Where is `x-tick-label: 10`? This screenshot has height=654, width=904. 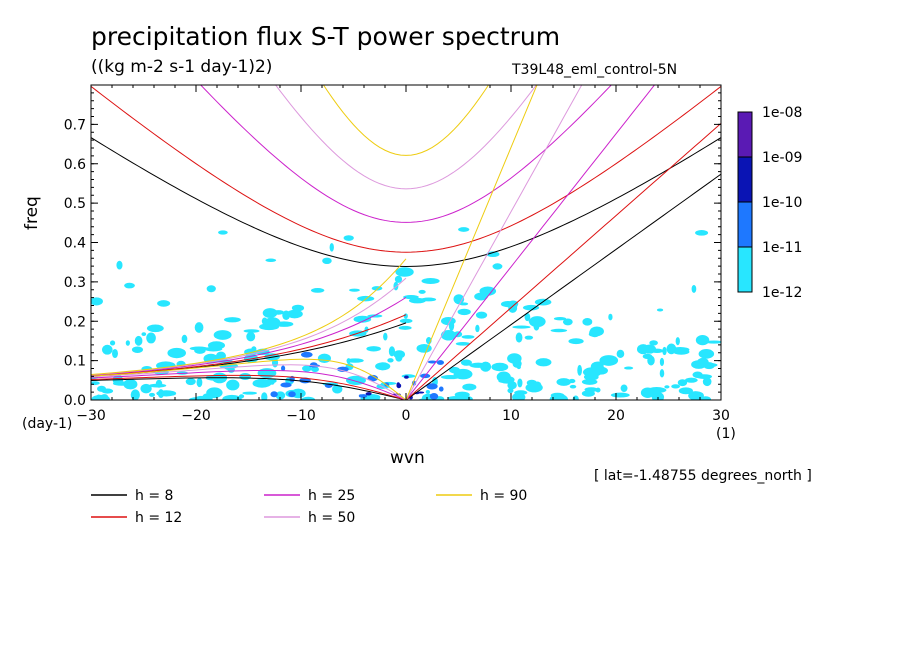 x-tick-label: 10 is located at coordinates (511, 416).